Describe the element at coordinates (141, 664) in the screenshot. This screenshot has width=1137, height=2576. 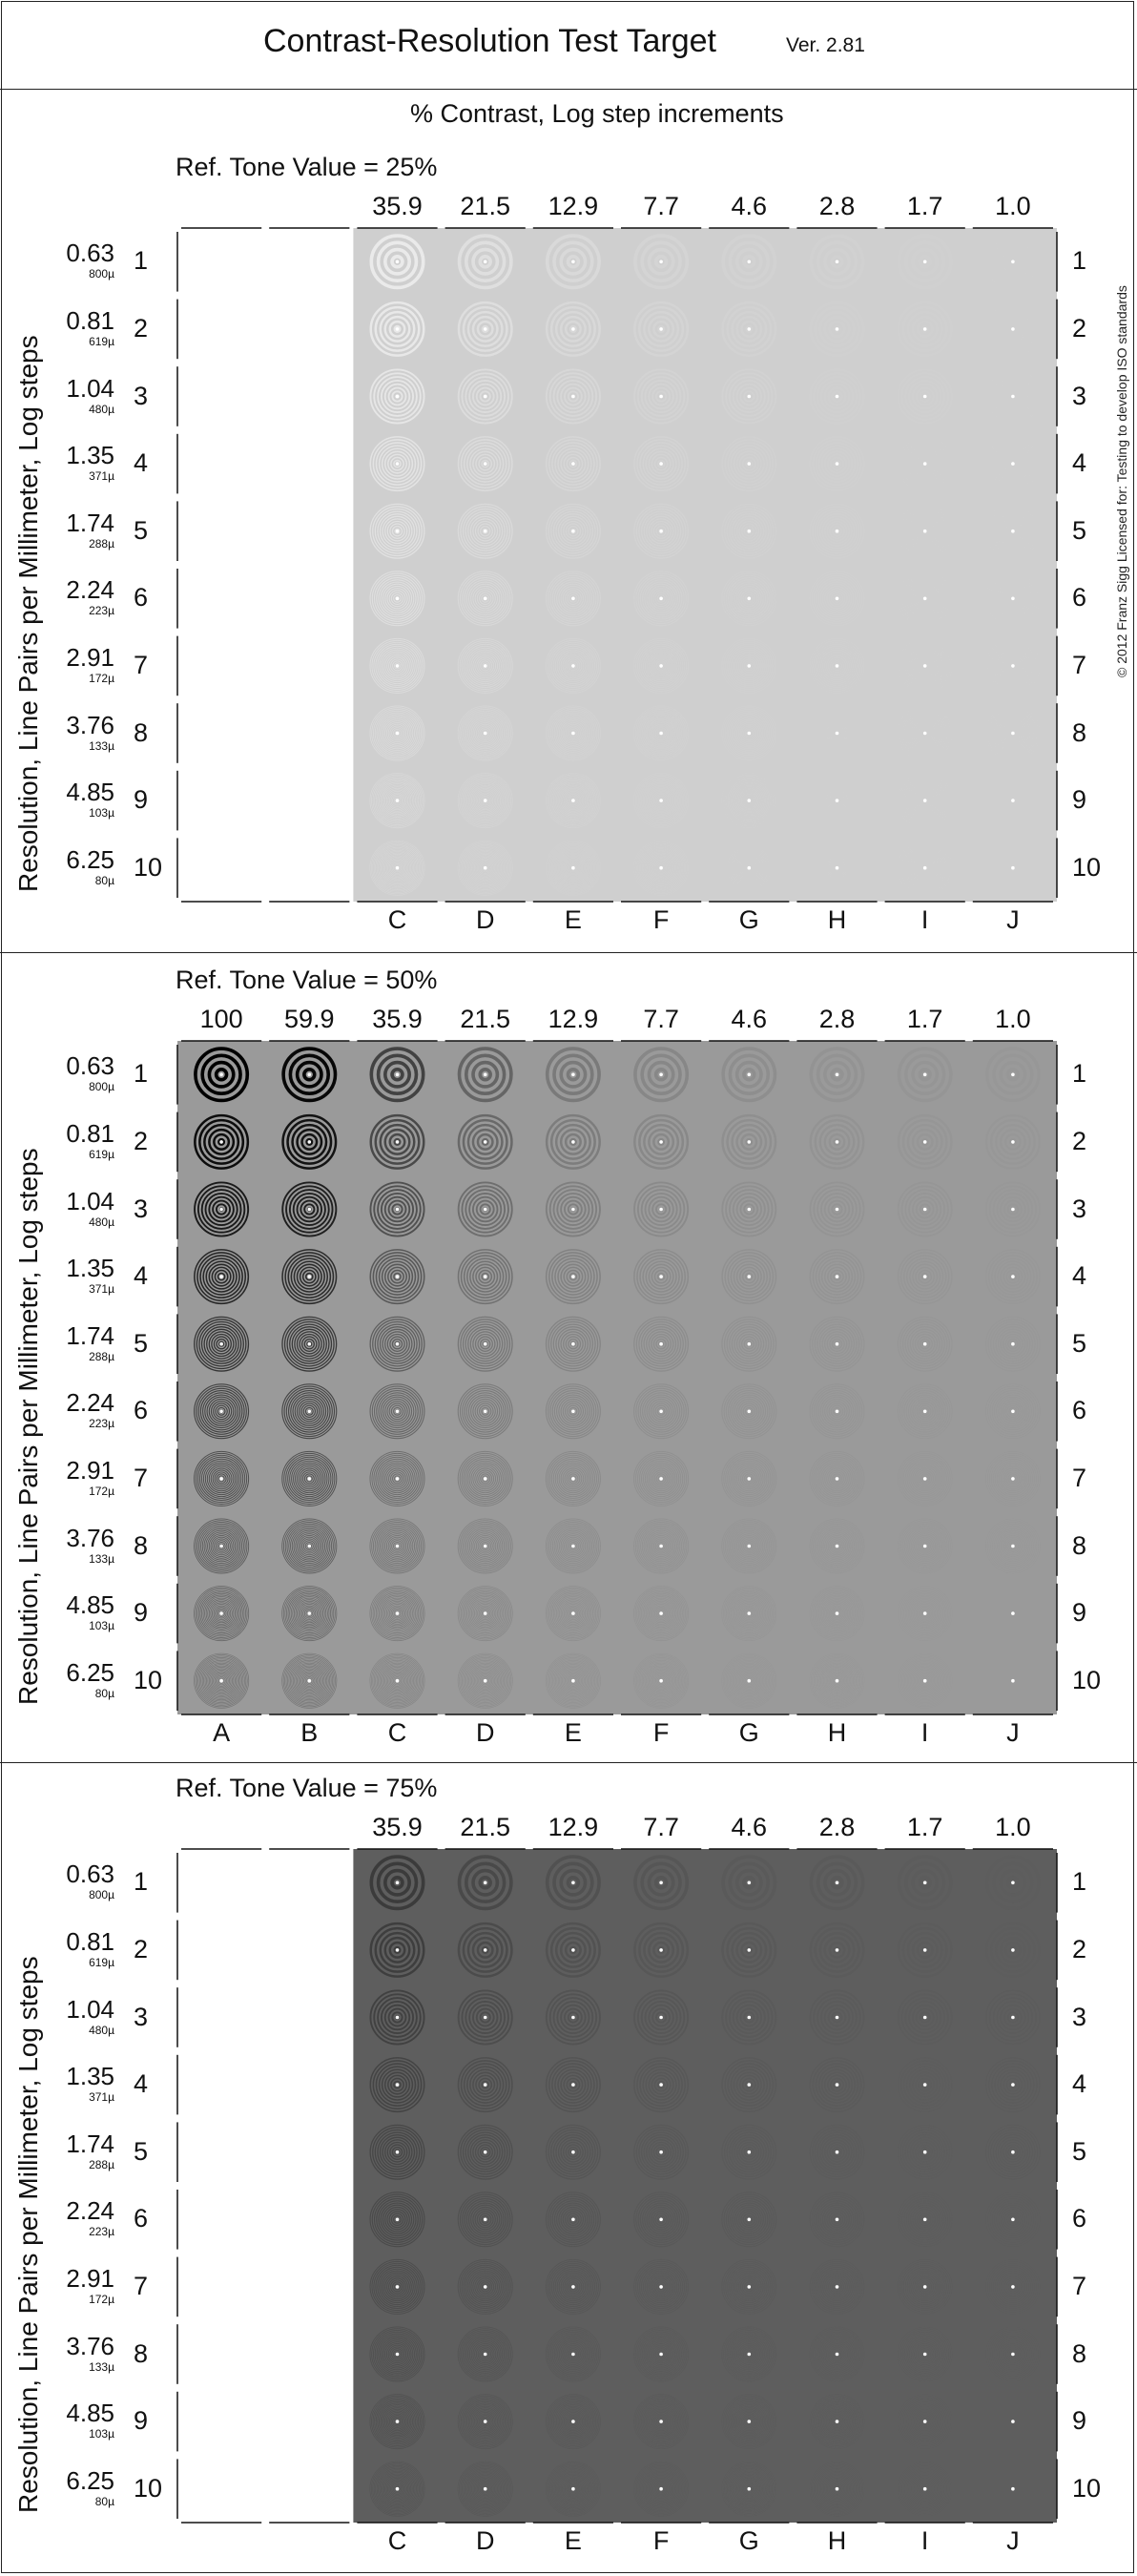
I see `row-number-left: 7` at that location.